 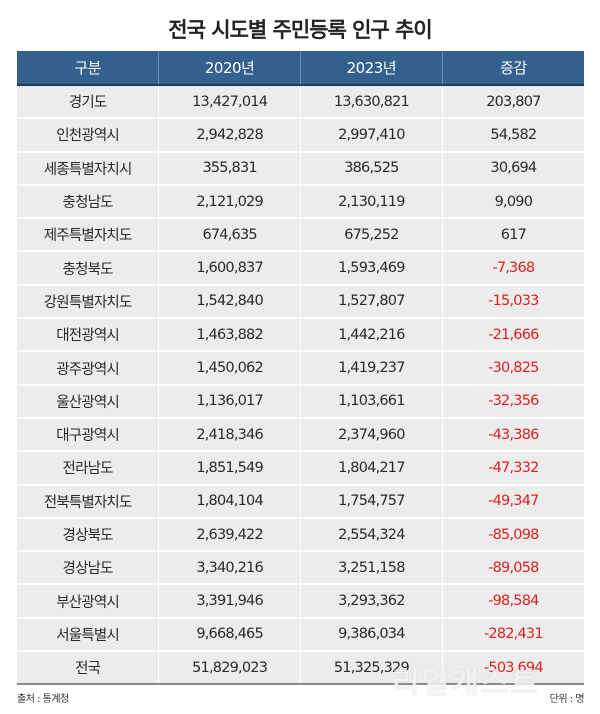 I want to click on table-header-row: 구분 2020년 2023년 증감, so click(x=300, y=68).